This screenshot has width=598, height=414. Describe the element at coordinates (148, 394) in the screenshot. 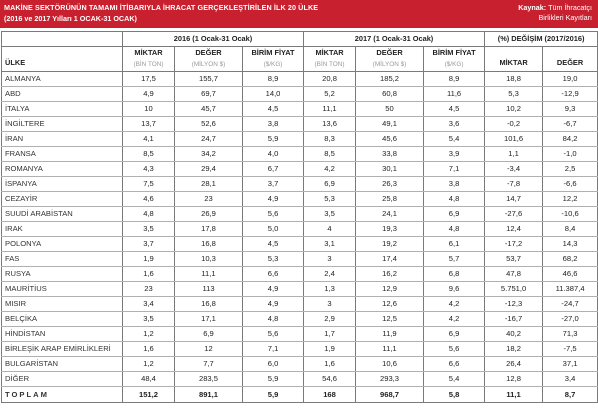

I see `total-qty-2016: 151,2` at that location.